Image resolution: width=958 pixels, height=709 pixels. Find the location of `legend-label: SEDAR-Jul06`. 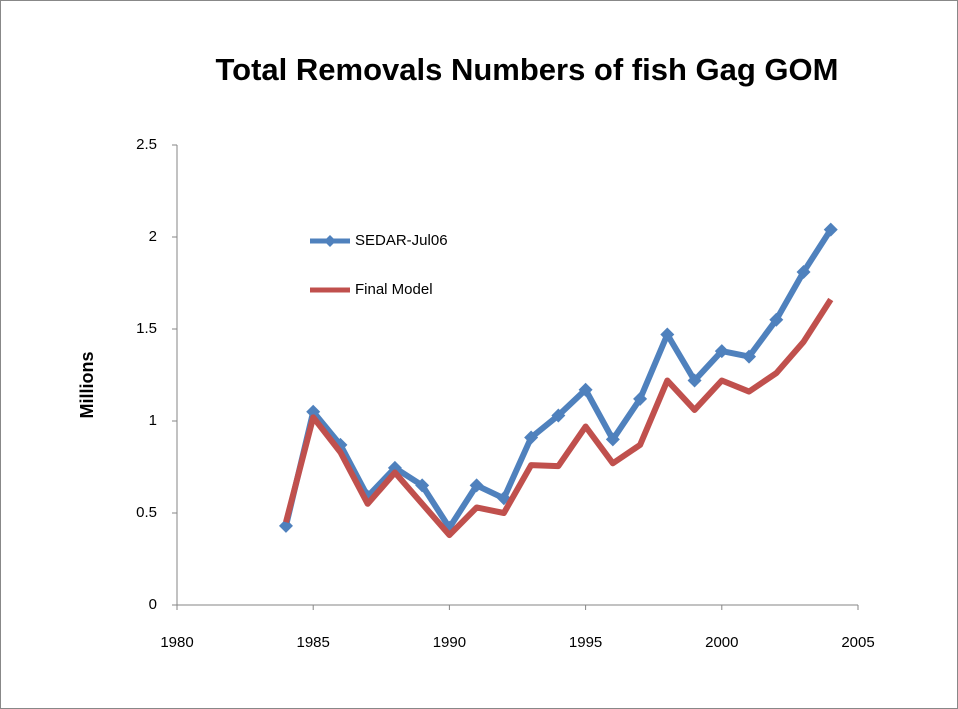

legend-label: SEDAR-Jul06 is located at coordinates (401, 240).